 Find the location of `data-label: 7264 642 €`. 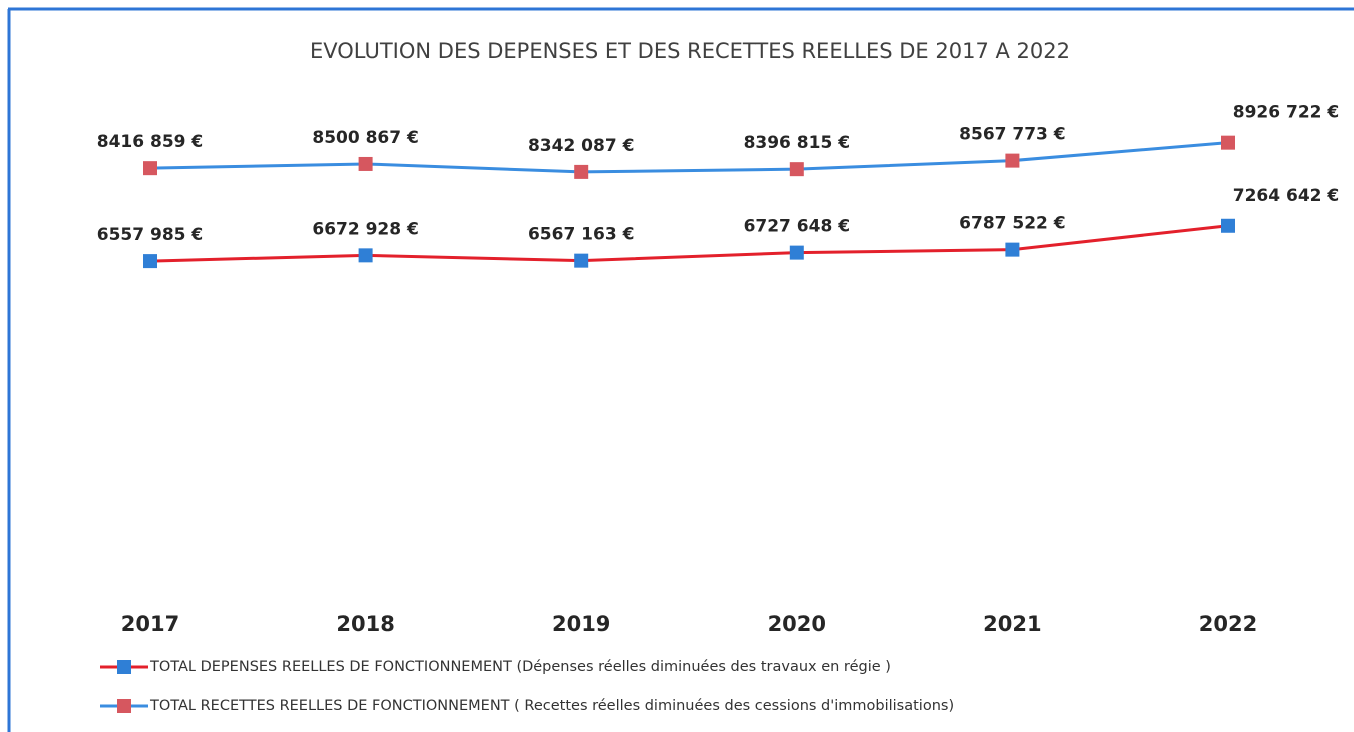

data-label: 7264 642 € is located at coordinates (1286, 196).